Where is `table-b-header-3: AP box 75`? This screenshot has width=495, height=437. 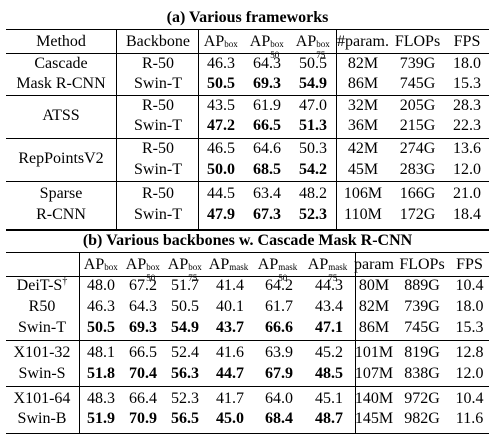
table-b-header-3: AP box 75 is located at coordinates (183, 269).